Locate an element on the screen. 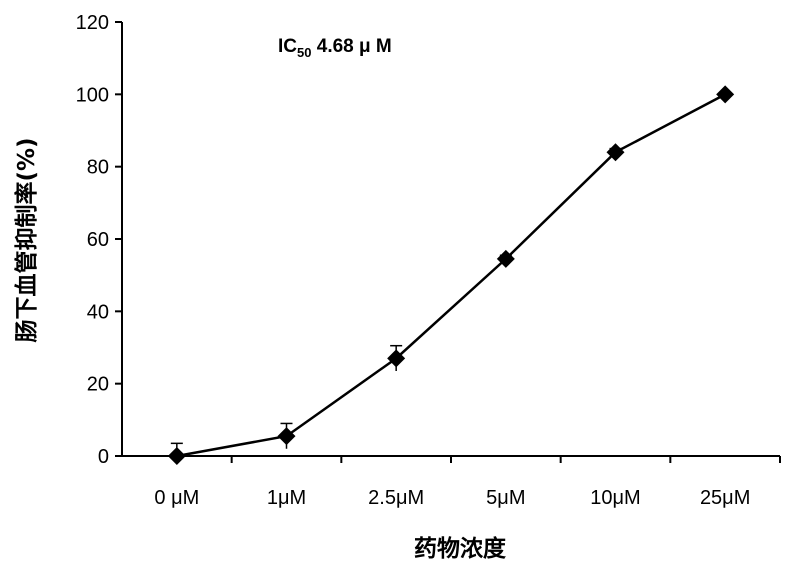 The height and width of the screenshot is (569, 795). y-tick-label: 60 is located at coordinates (98, 240).